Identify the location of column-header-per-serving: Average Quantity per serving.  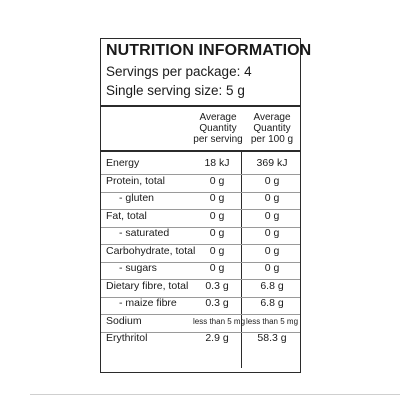
(218, 128).